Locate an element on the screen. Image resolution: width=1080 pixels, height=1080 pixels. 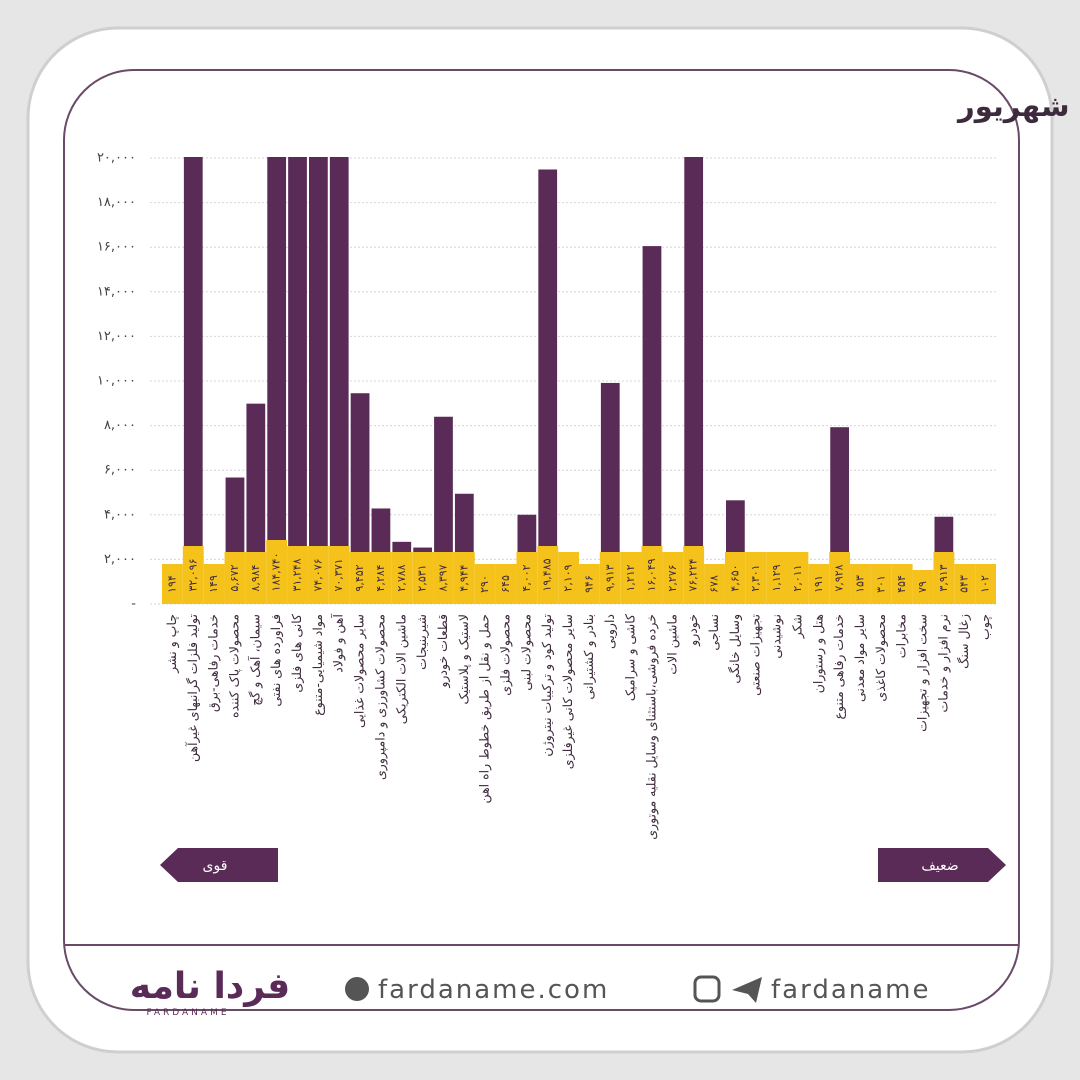
x-tick-label: کانی های فلزی is located at coordinates (297, 653).